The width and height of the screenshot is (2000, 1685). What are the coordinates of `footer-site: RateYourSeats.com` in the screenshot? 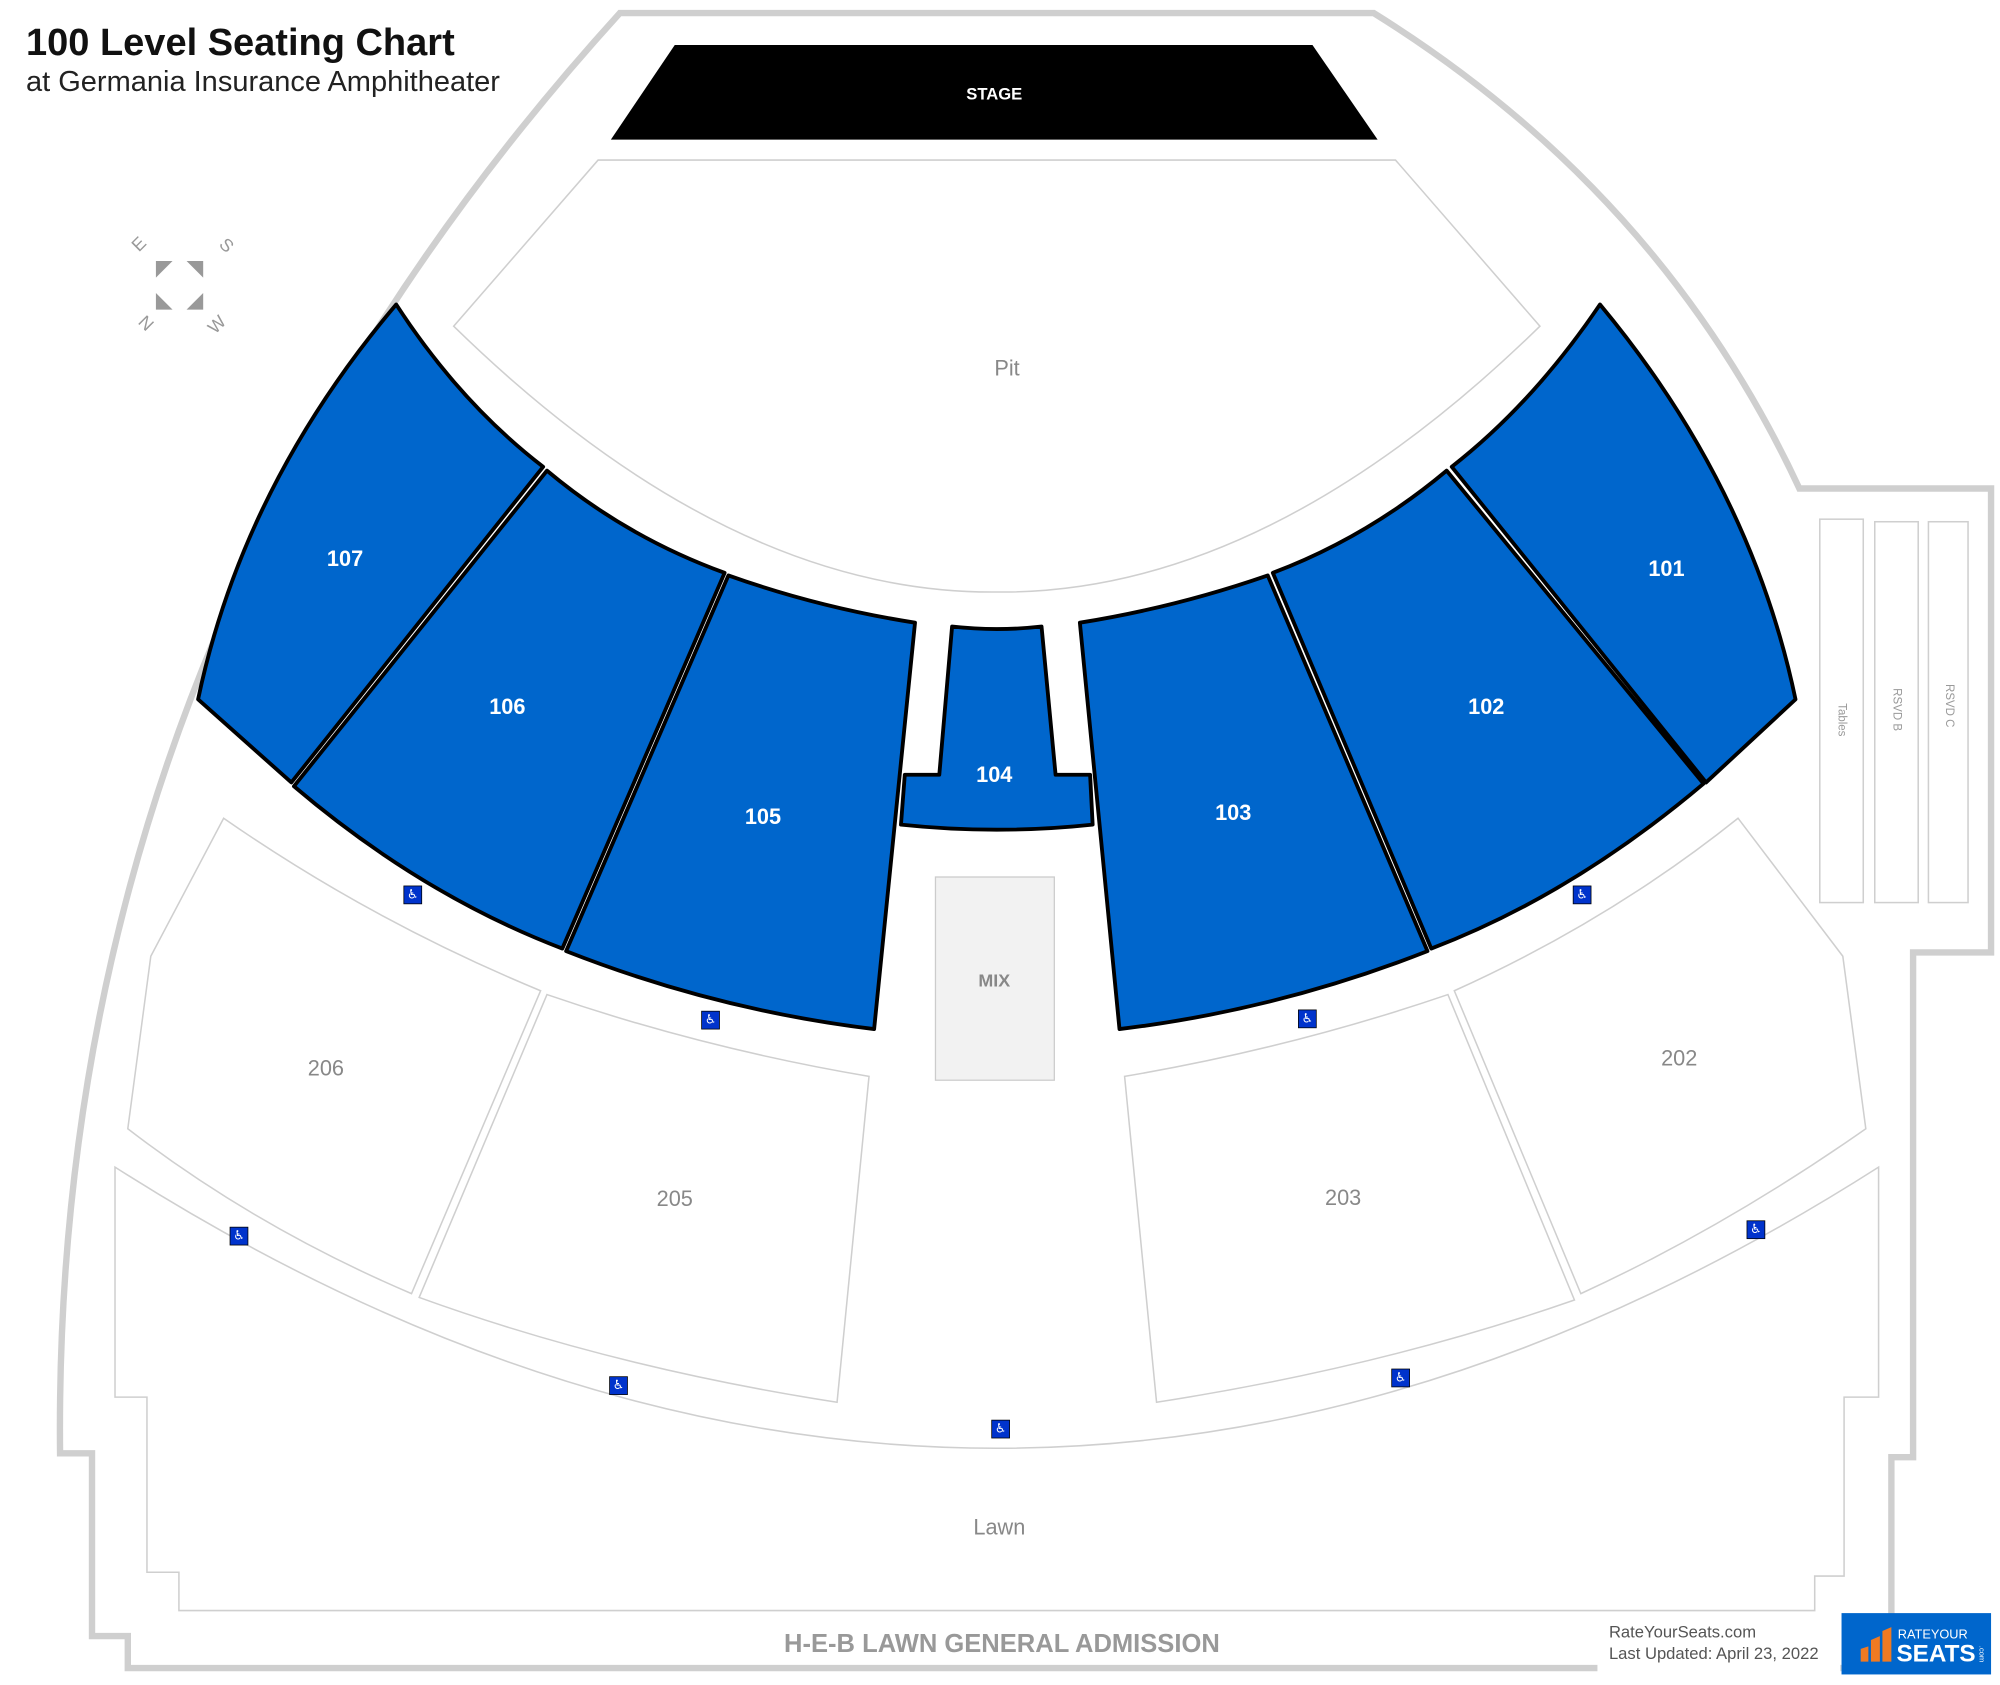 It's located at (1682, 1631).